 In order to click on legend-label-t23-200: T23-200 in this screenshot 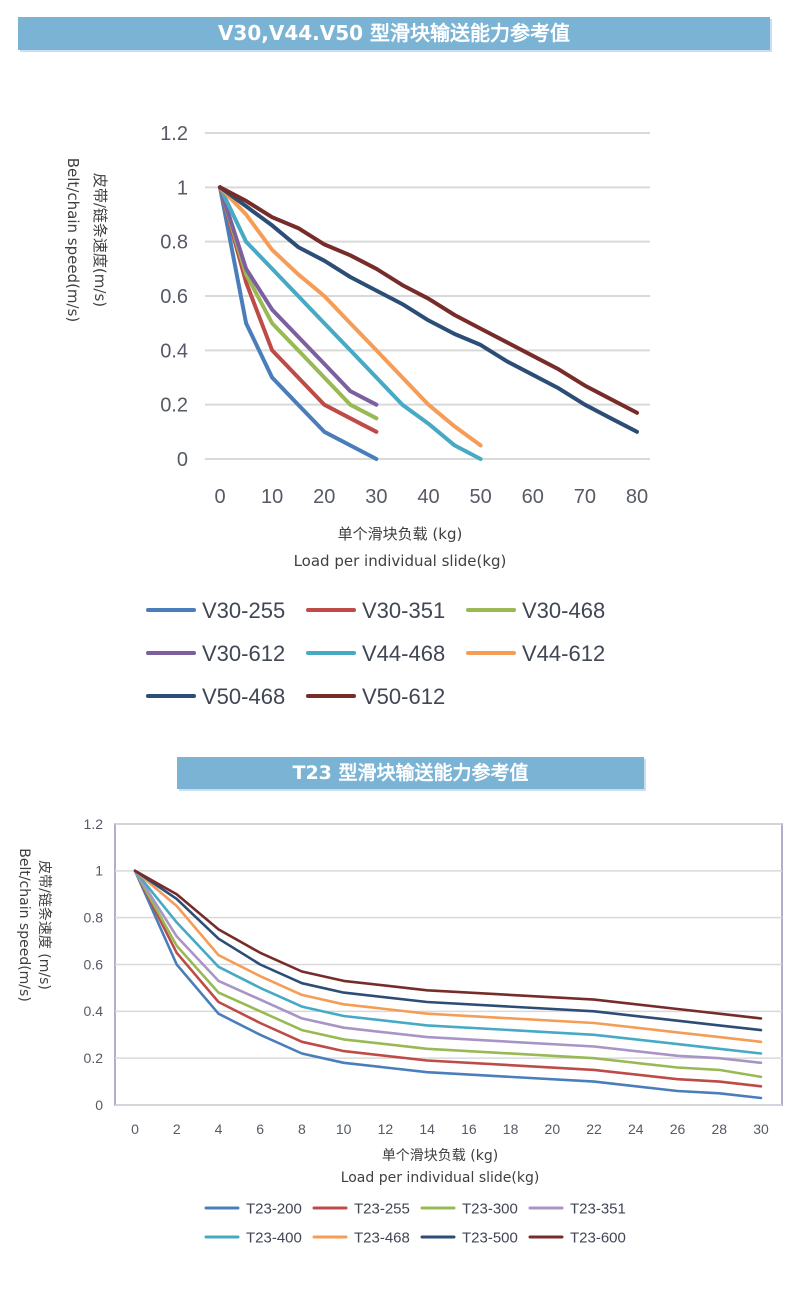, I will do `click(274, 1208)`.